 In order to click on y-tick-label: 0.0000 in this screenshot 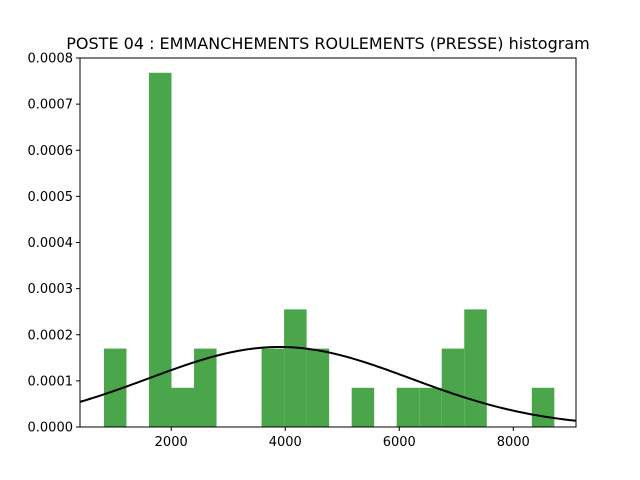, I will do `click(51, 428)`.